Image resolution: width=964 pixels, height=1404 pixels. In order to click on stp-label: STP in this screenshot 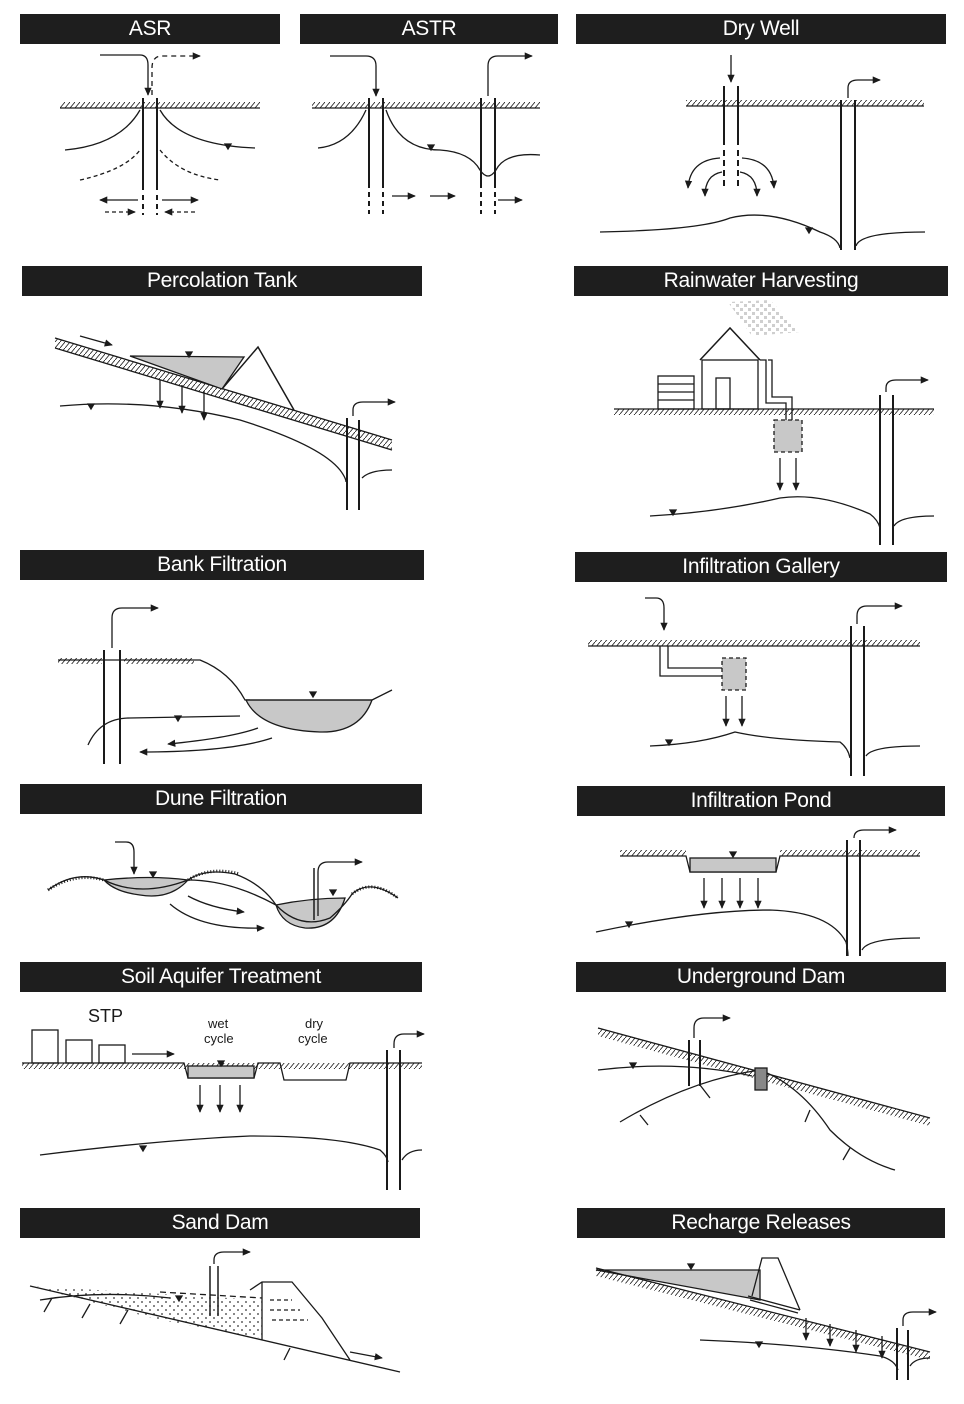, I will do `click(105, 1016)`.